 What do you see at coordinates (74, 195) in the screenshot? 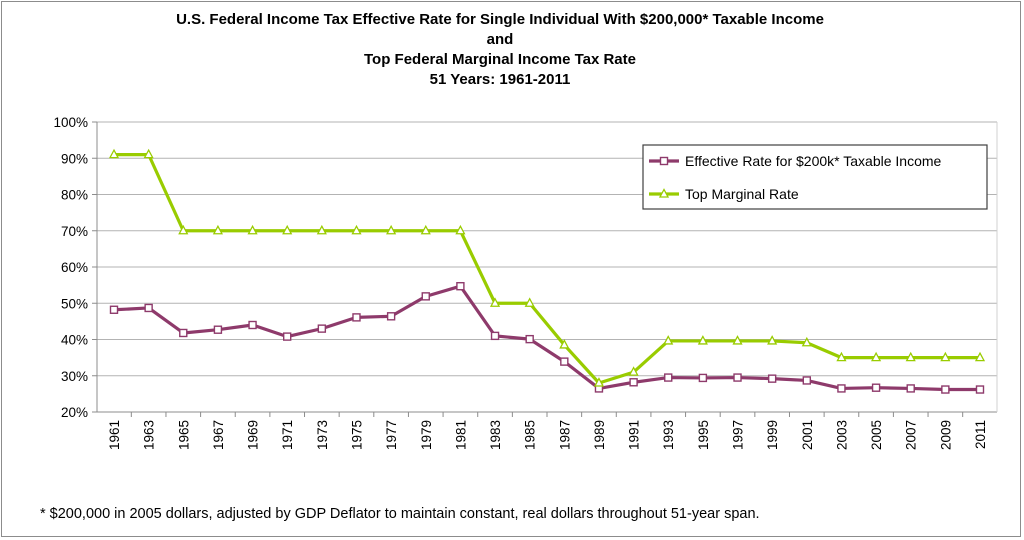
I see `y-tick-label: 80%` at bounding box center [74, 195].